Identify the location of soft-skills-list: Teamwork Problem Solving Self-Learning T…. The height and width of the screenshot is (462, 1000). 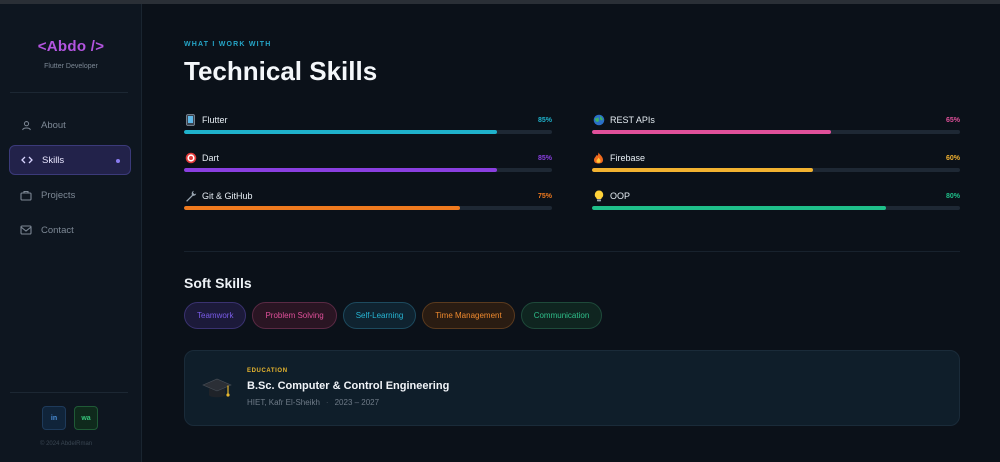
(393, 315).